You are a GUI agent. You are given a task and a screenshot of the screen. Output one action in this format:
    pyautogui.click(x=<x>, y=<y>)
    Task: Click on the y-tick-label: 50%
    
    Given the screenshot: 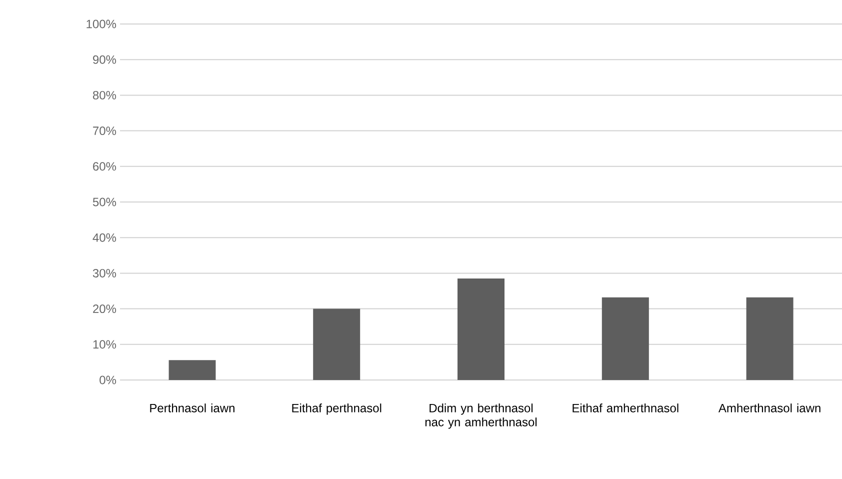 What is the action you would take?
    pyautogui.click(x=104, y=202)
    